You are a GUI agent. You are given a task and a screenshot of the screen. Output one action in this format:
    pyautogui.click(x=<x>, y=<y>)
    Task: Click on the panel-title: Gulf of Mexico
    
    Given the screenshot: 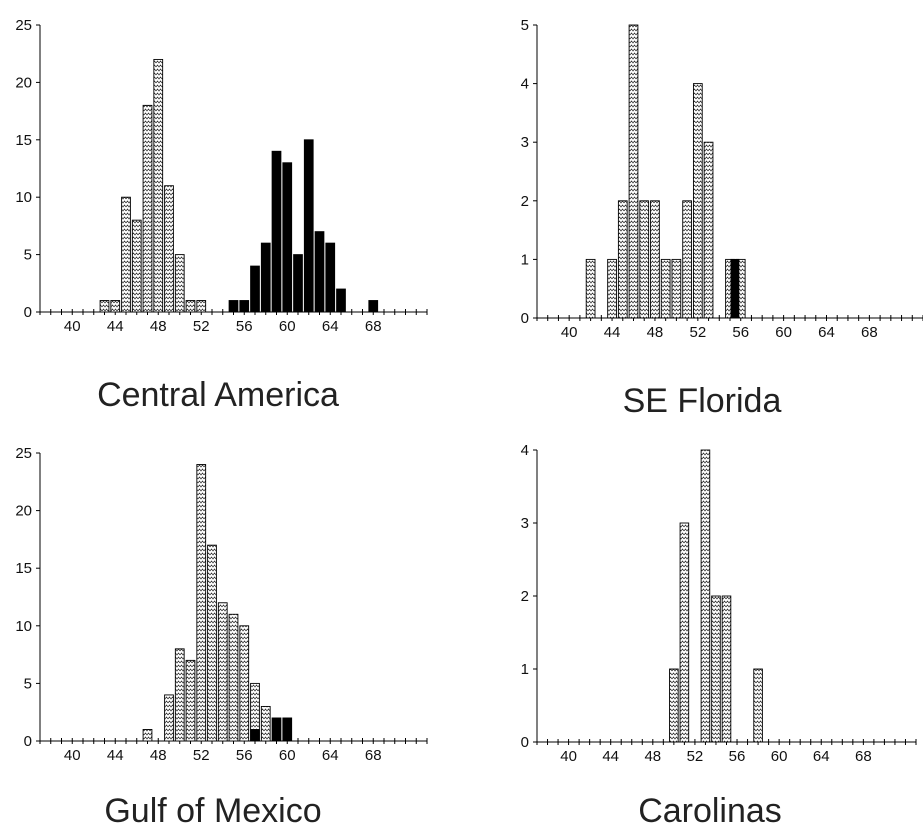 What is the action you would take?
    pyautogui.click(x=212, y=809)
    